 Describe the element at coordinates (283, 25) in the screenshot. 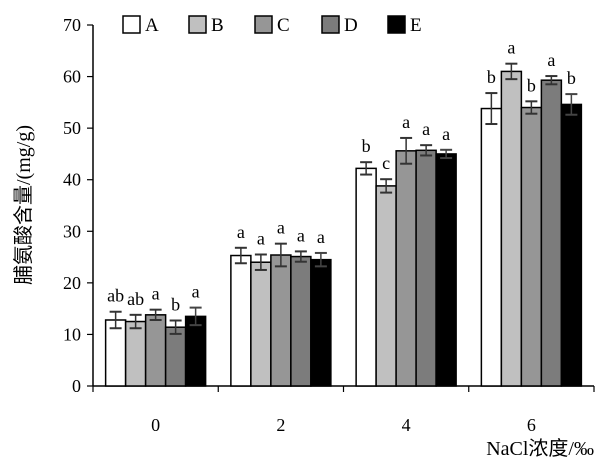

I see `legend-label-c: C` at that location.